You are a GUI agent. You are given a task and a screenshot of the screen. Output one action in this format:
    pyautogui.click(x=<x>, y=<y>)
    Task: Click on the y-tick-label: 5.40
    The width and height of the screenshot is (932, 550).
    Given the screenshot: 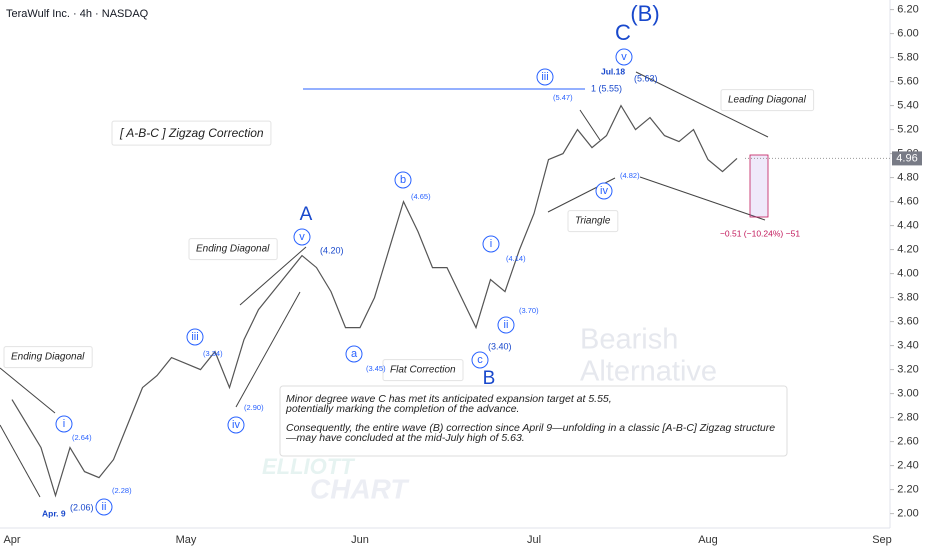 What is the action you would take?
    pyautogui.click(x=907, y=106)
    